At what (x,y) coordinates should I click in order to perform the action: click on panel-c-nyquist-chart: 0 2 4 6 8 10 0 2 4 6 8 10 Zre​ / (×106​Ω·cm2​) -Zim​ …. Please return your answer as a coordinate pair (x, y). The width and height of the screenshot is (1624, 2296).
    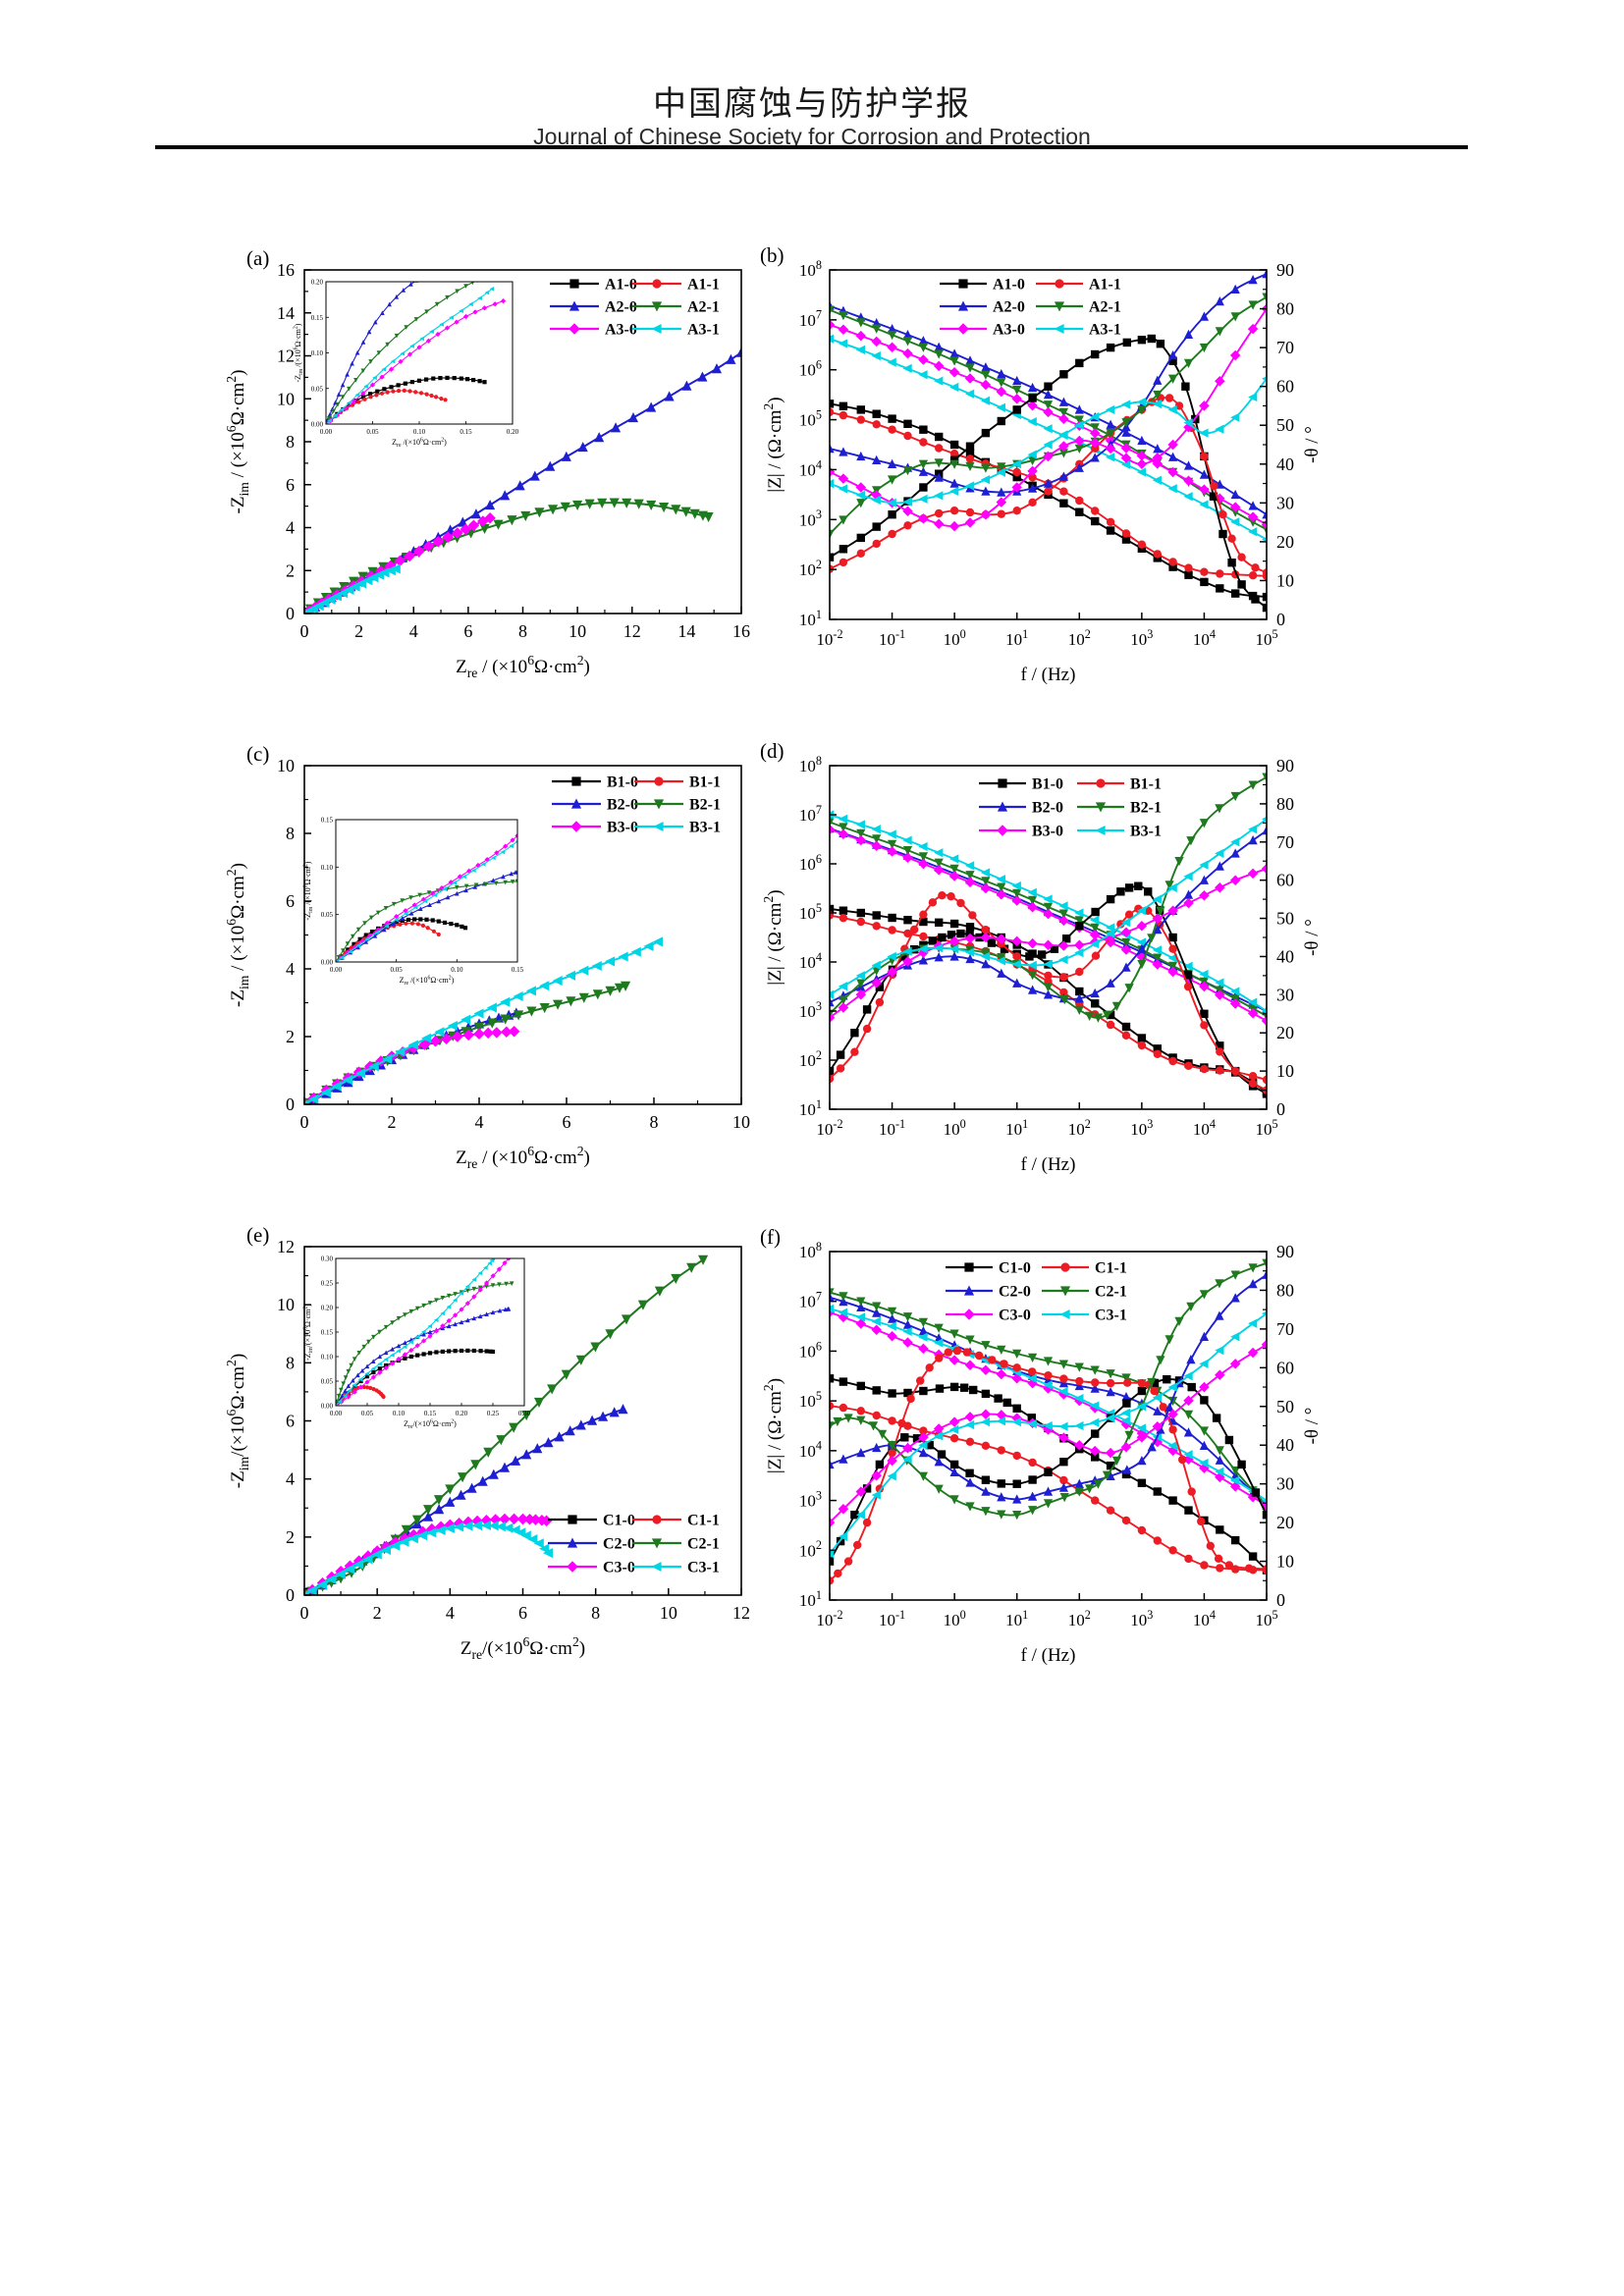
    Looking at the image, I should click on (476, 957).